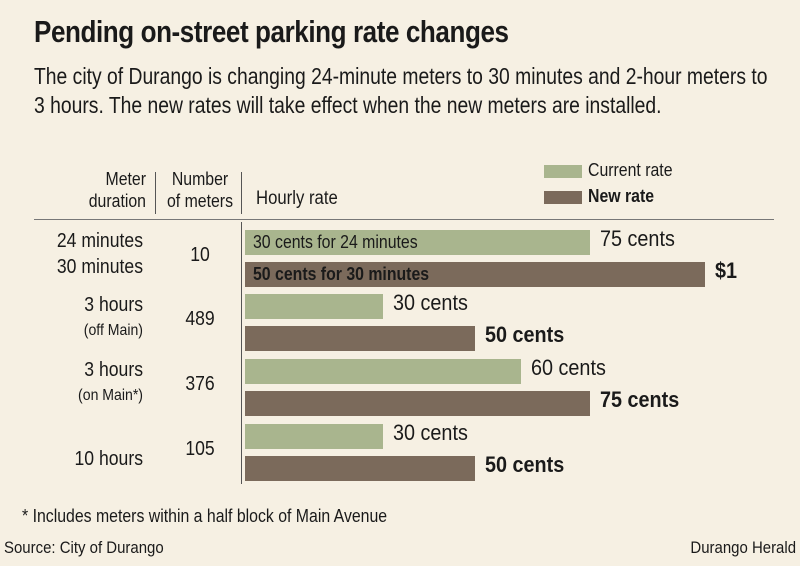 Image resolution: width=800 pixels, height=566 pixels. Describe the element at coordinates (94, 254) in the screenshot. I see `row-label: 24 minutes 30 minutes` at that location.